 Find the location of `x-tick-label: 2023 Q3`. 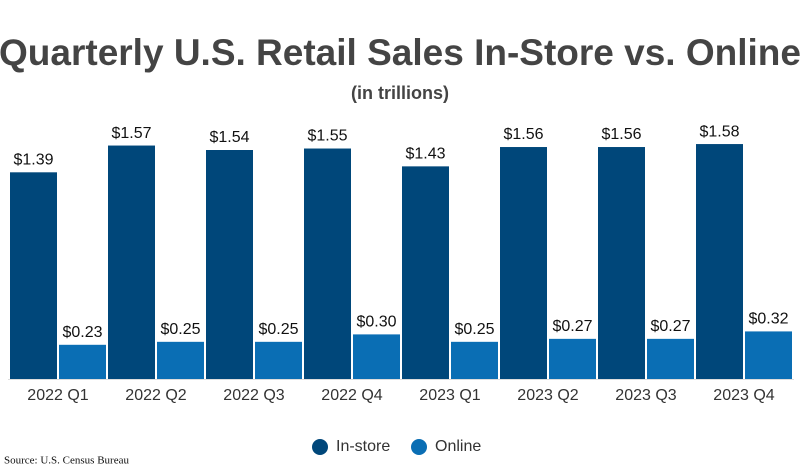

x-tick-label: 2023 Q3 is located at coordinates (645, 395).